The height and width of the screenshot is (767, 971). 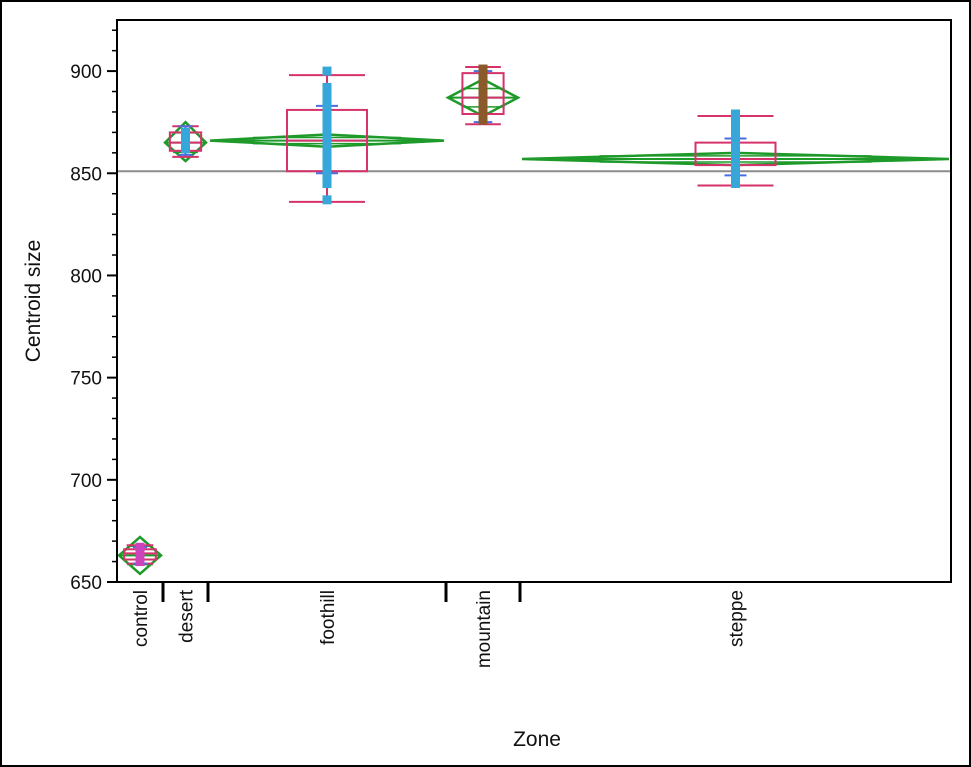 I want to click on x-tick-label-mountain: mountain, so click(x=484, y=629).